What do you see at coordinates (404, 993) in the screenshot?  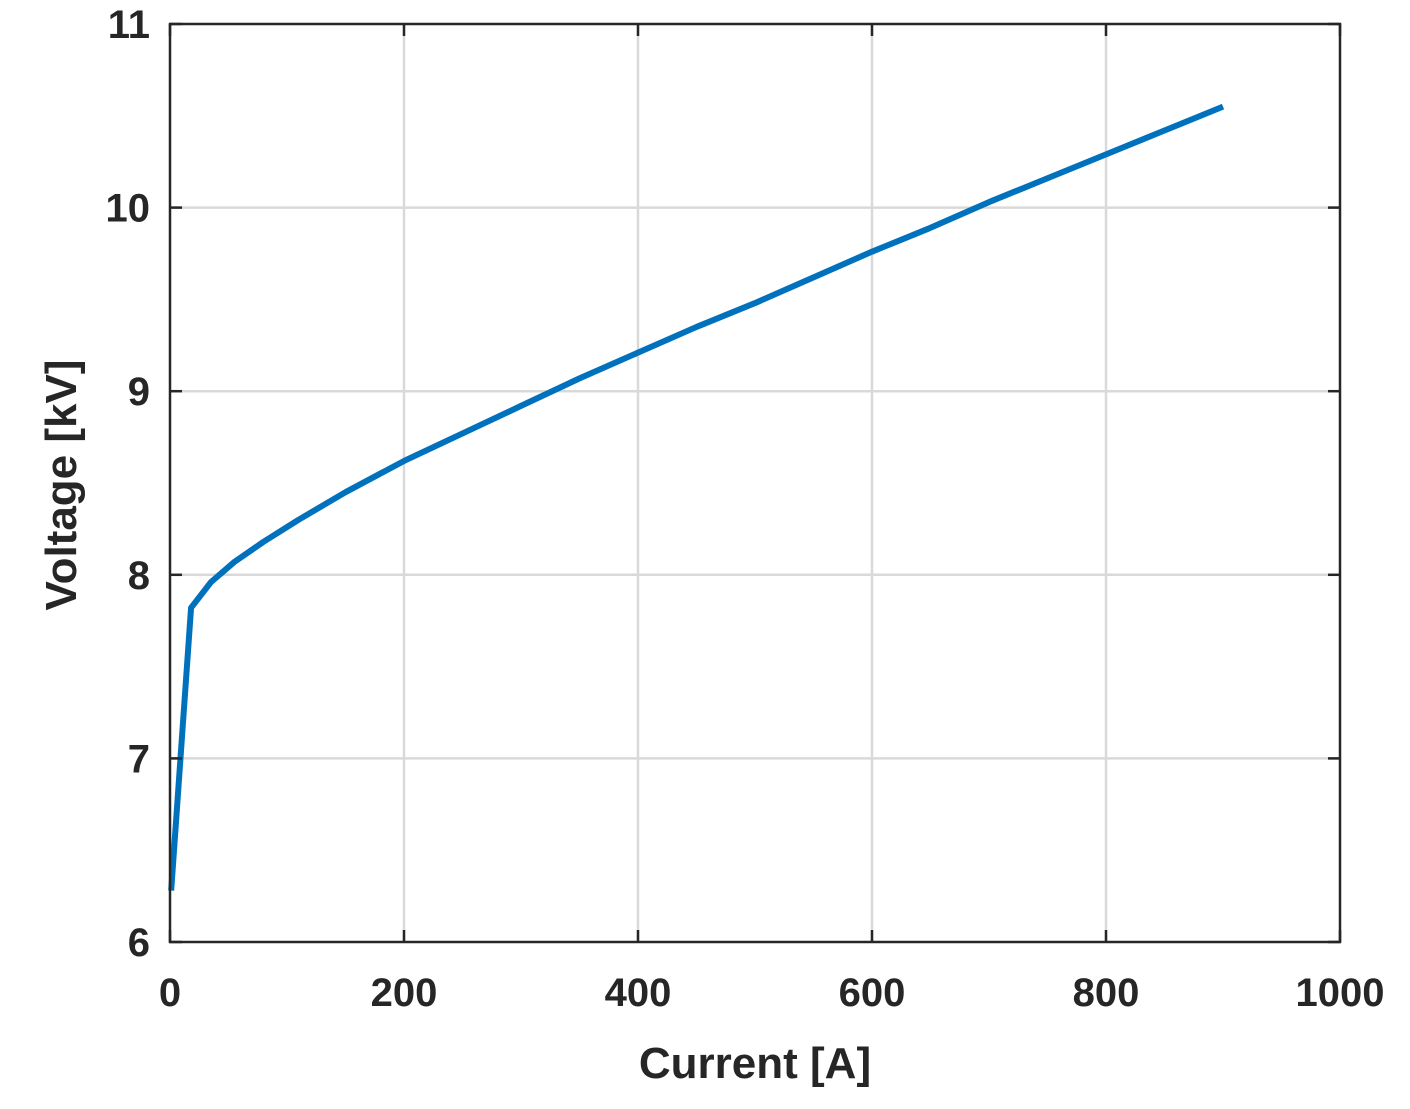 I see `x-tick-label: 200` at bounding box center [404, 993].